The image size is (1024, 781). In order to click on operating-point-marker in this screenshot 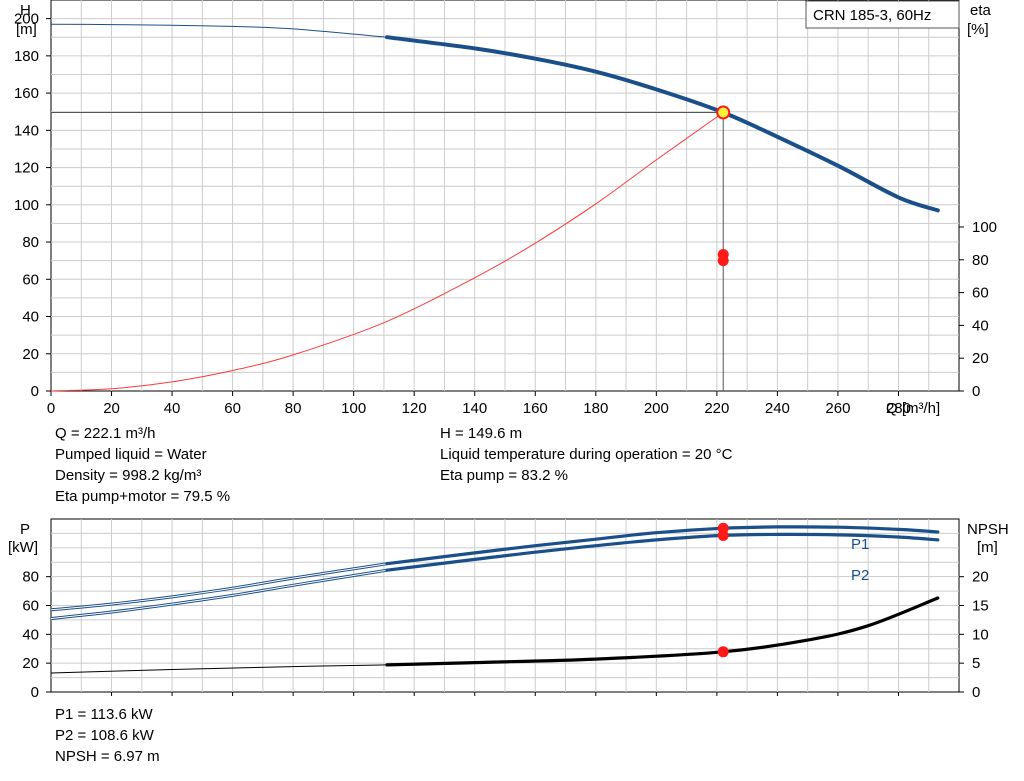, I will do `click(723, 112)`.